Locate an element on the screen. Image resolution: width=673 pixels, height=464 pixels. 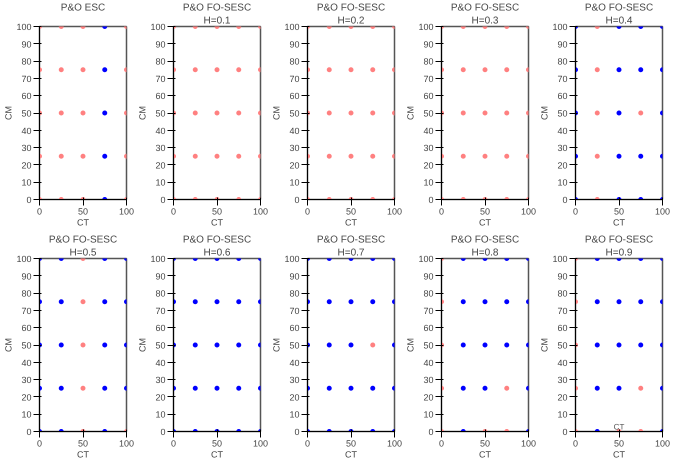
chart-subtitle: H=0.3 is located at coordinates (485, 21).